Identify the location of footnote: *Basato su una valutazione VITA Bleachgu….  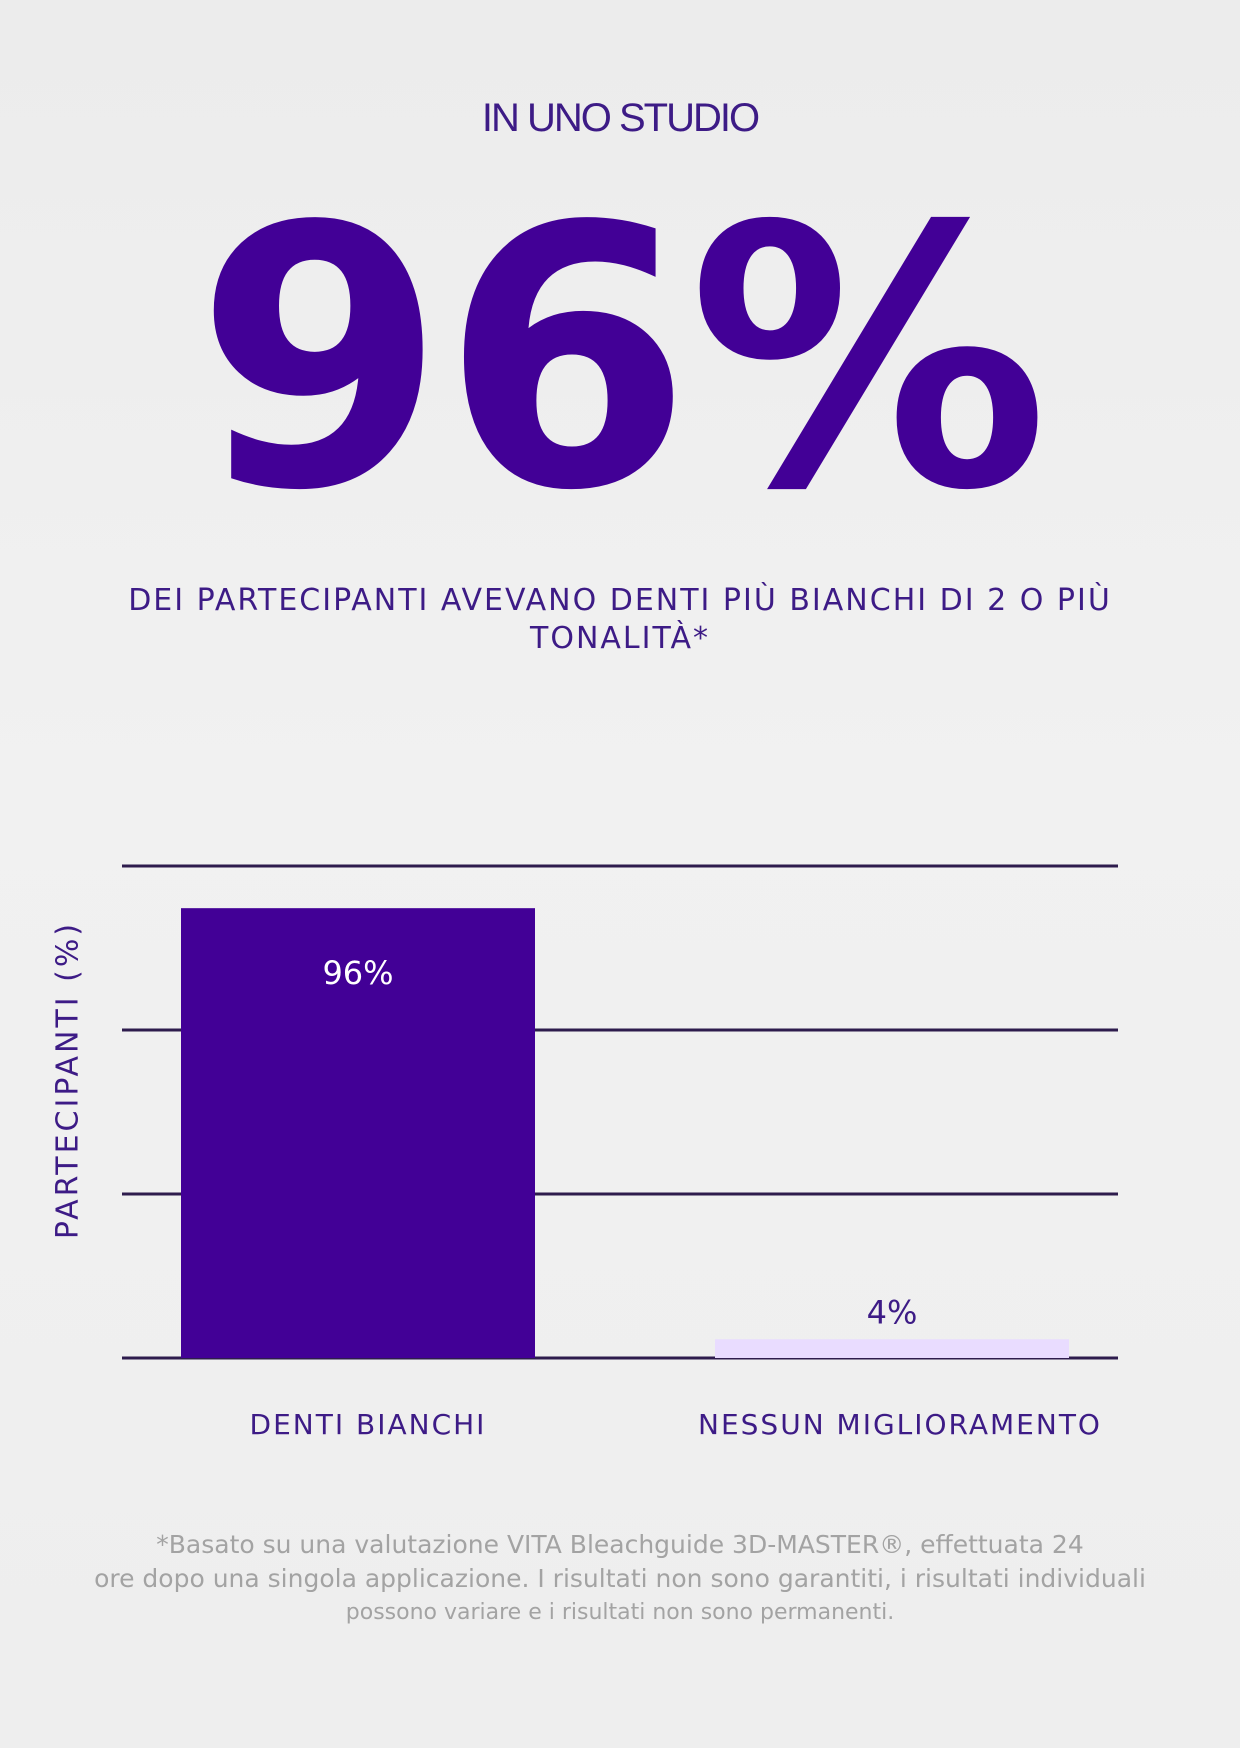
(620, 1579).